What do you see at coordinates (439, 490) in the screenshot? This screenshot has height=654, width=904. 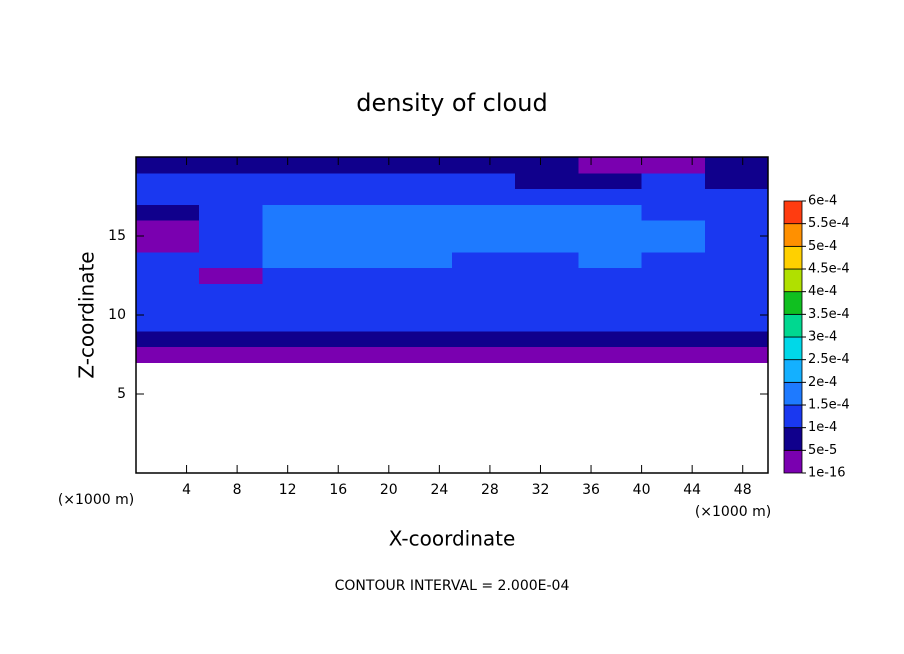 I see `x-tick-label: 24` at bounding box center [439, 490].